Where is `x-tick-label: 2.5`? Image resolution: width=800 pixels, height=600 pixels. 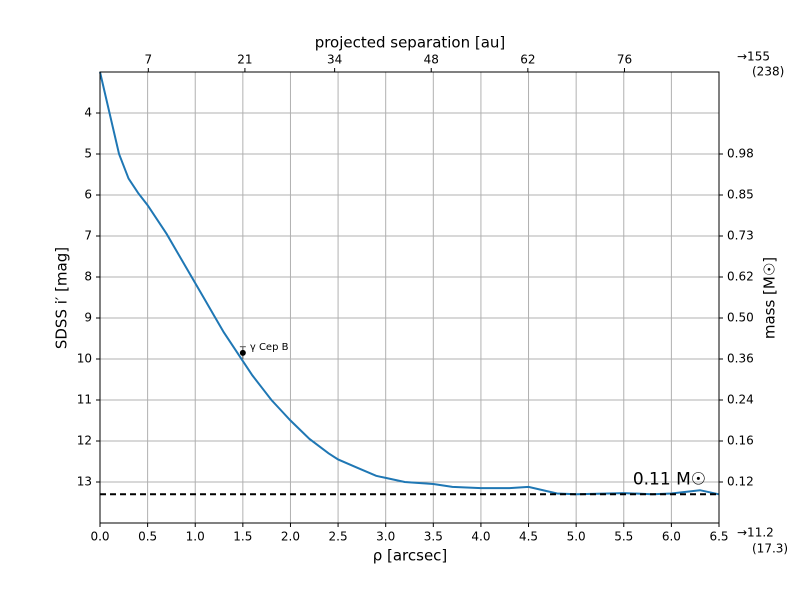
x-tick-label: 2.5 is located at coordinates (338, 537).